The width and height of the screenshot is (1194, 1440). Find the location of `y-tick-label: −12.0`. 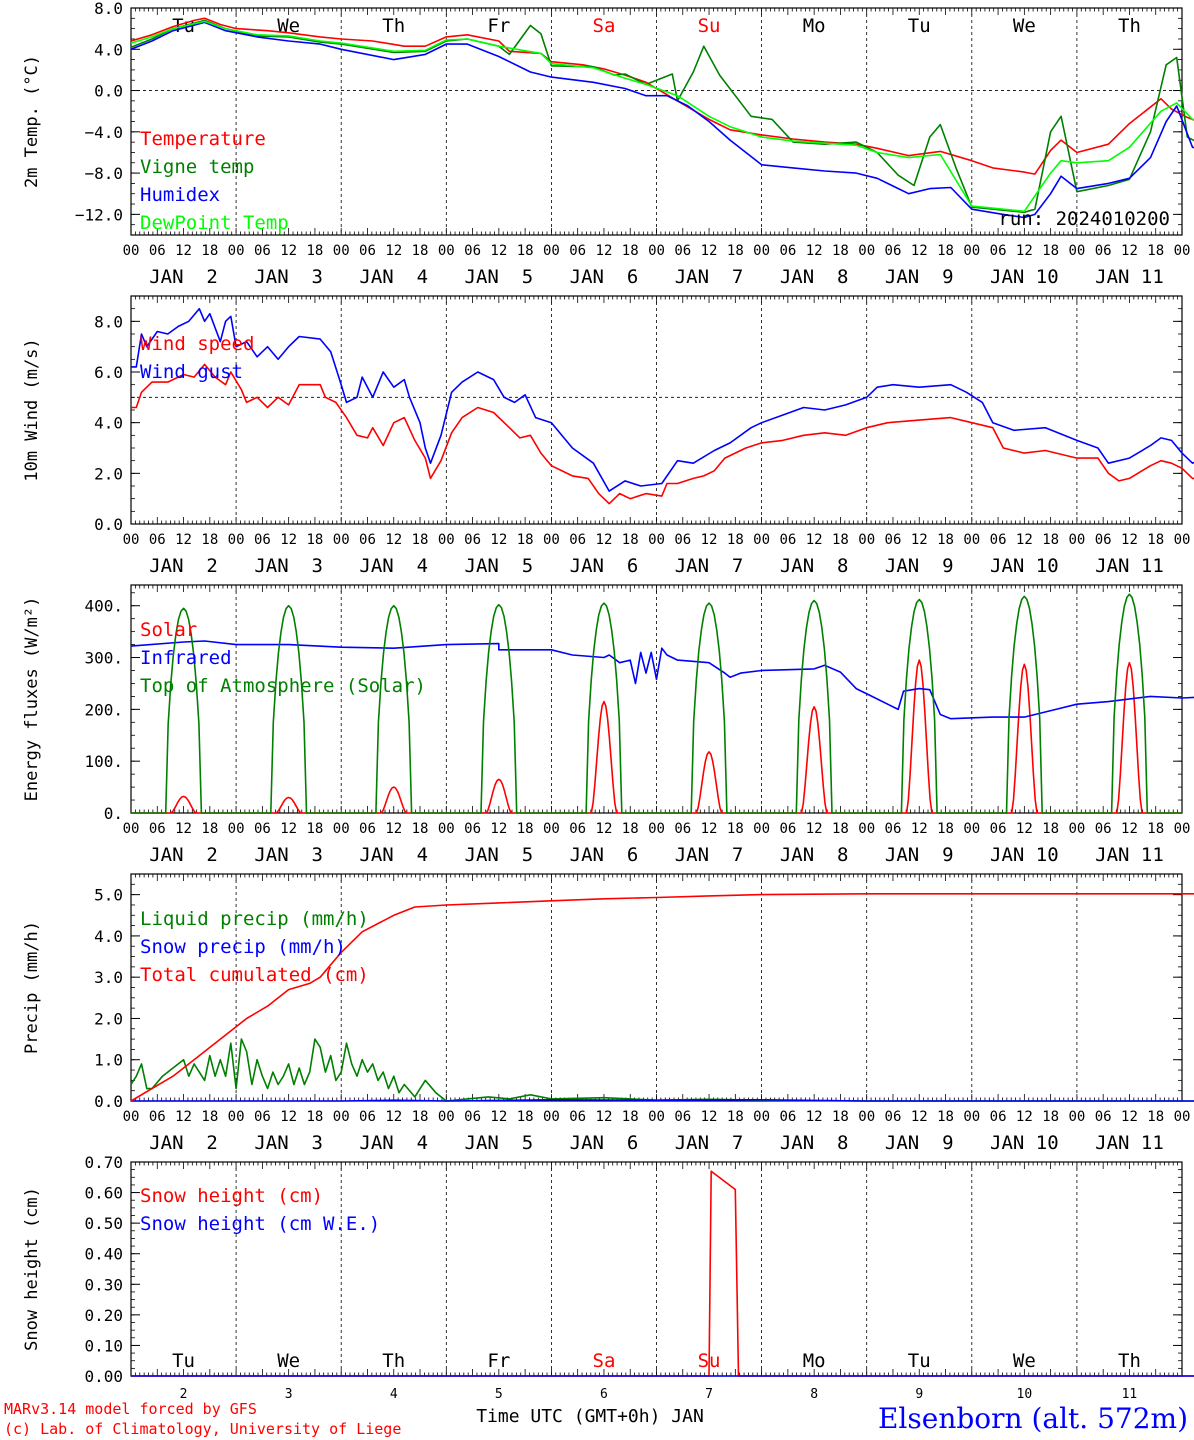

y-tick-label: −12.0 is located at coordinates (99, 214).